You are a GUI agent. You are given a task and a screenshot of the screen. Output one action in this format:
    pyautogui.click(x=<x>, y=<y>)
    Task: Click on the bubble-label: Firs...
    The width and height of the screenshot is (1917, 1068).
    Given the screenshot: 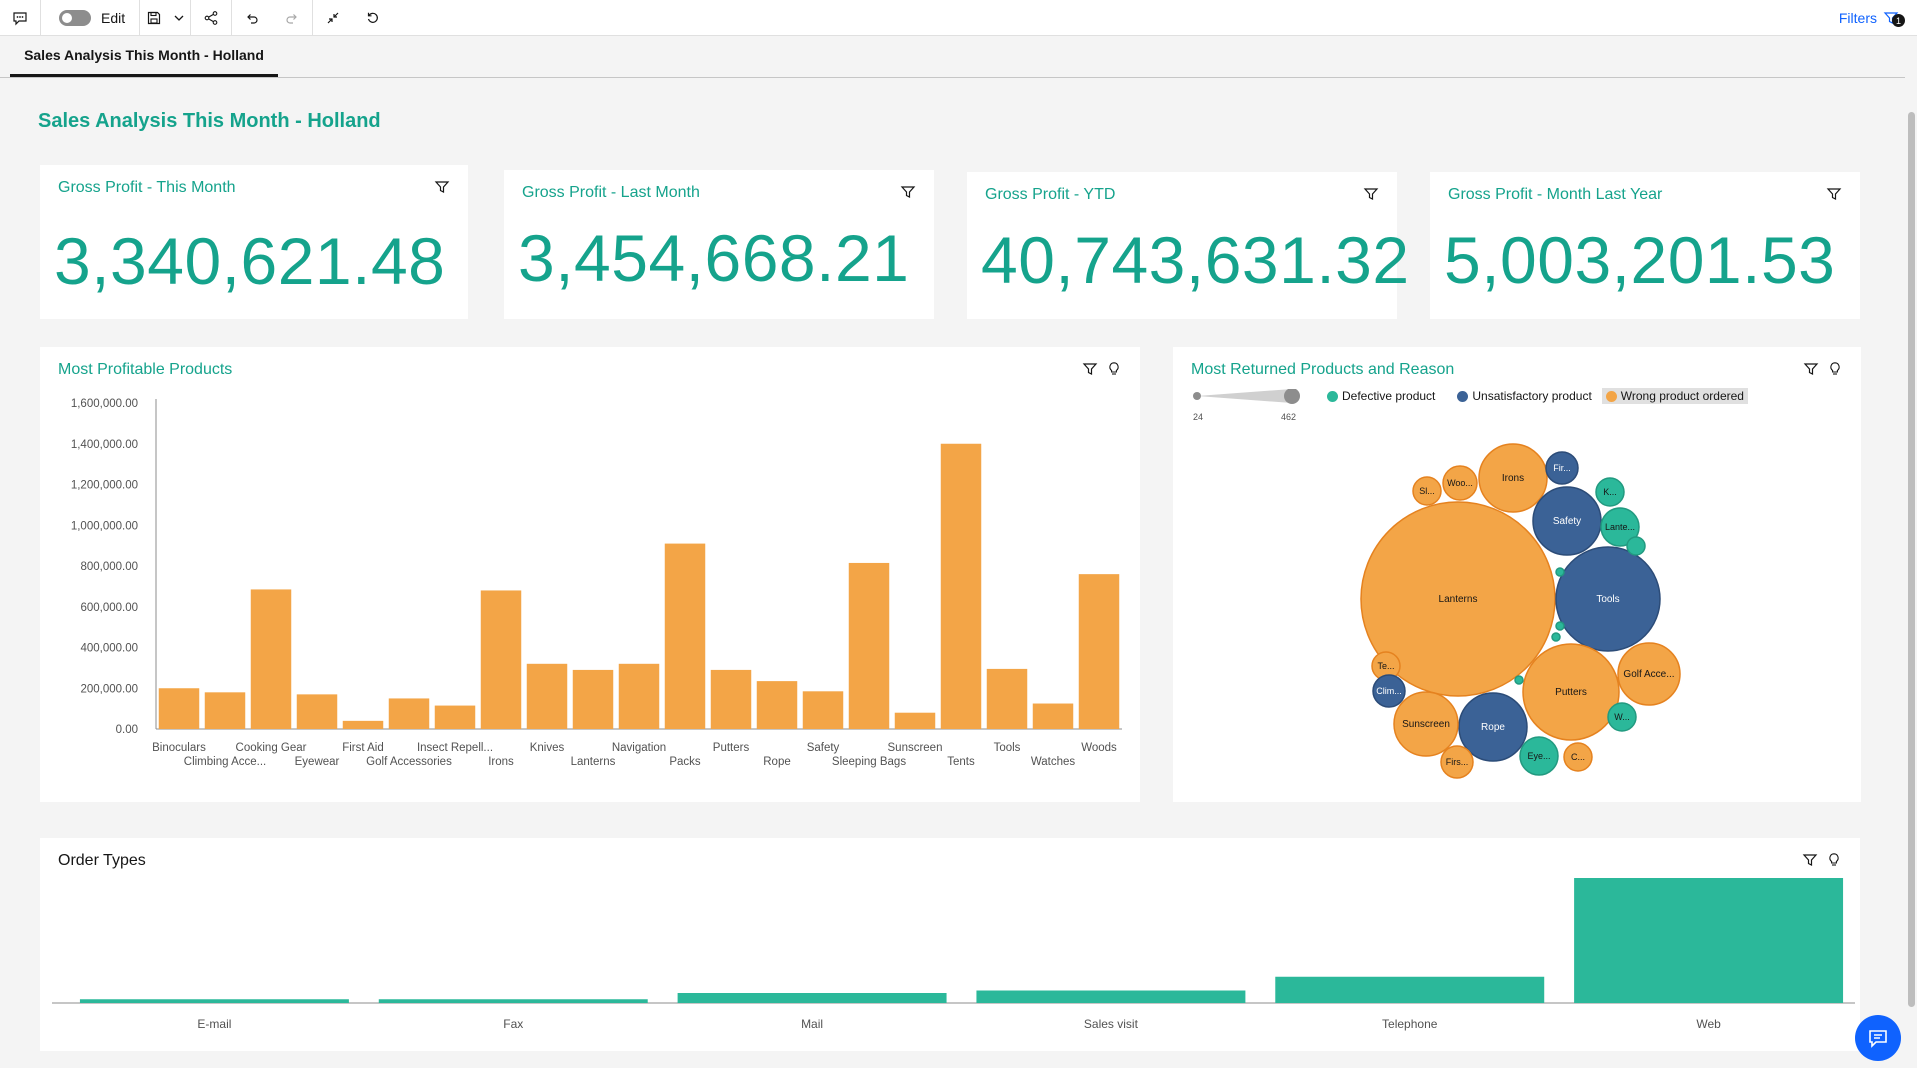 What is the action you would take?
    pyautogui.click(x=1457, y=762)
    